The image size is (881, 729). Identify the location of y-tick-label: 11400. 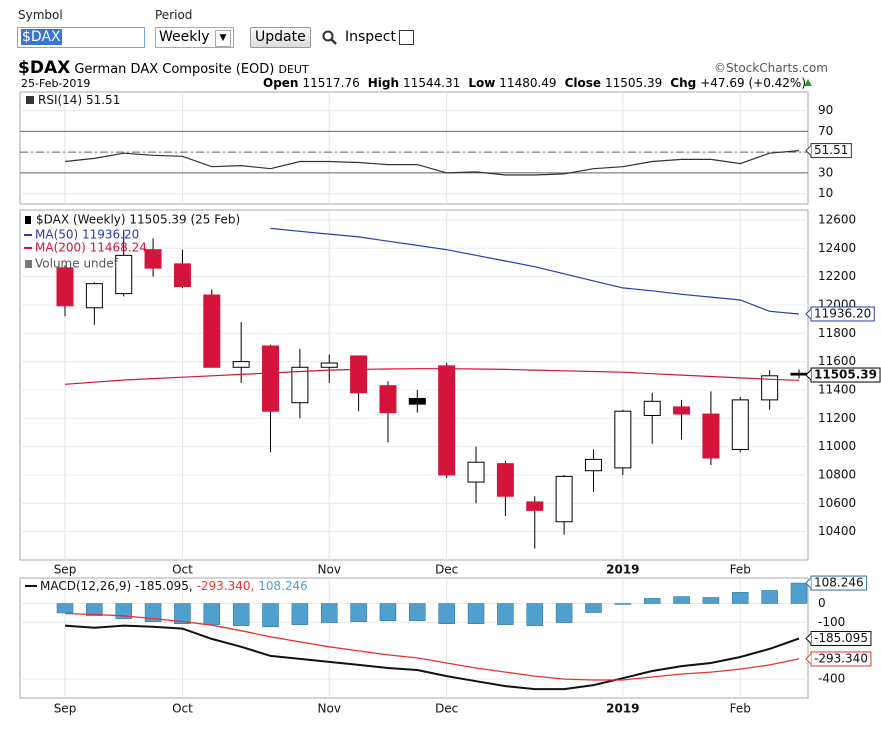
(837, 389).